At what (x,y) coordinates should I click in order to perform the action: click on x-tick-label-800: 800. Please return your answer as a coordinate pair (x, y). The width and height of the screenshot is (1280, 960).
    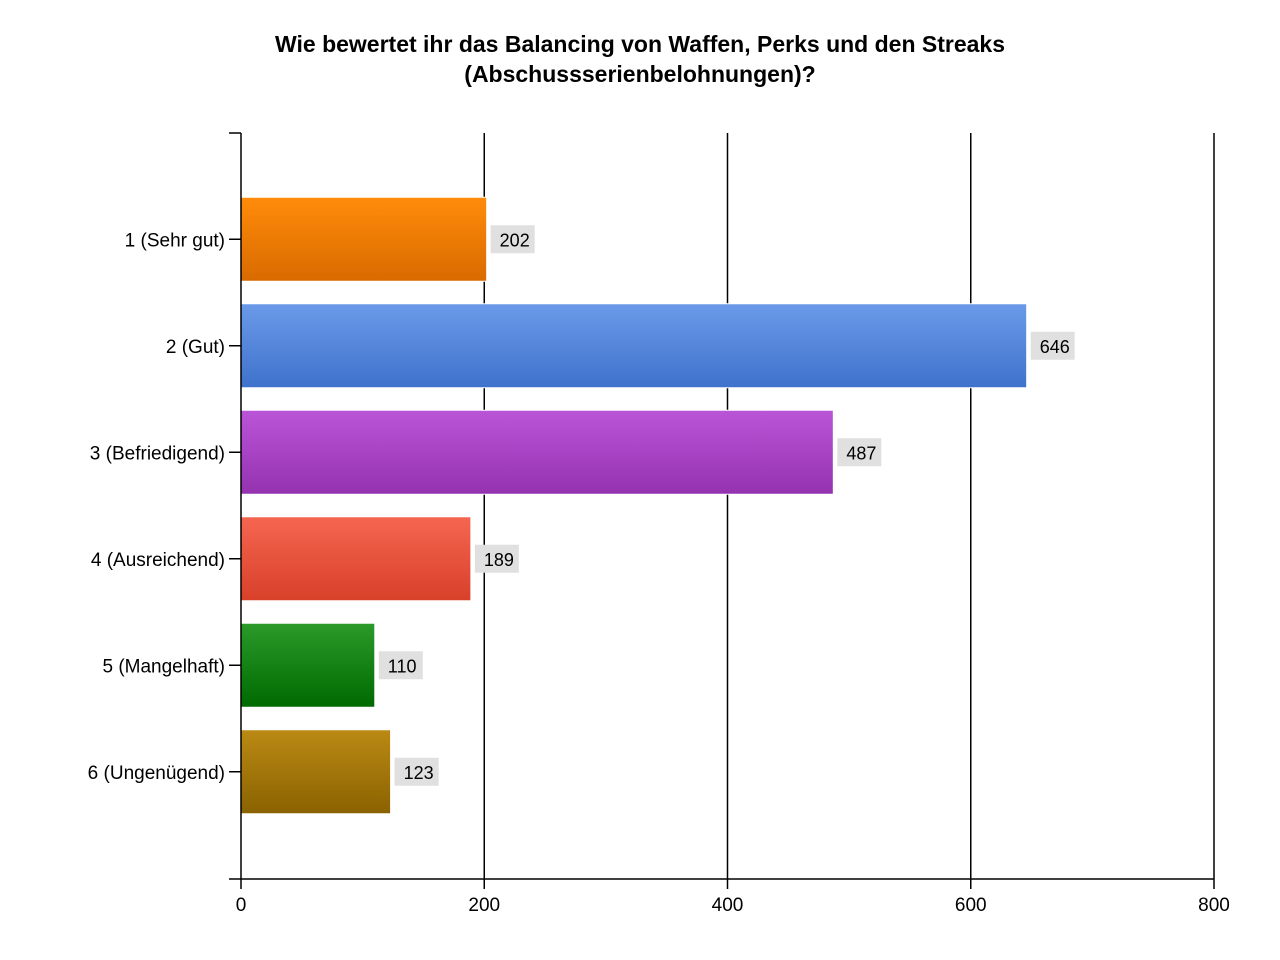
    Looking at the image, I should click on (1214, 905).